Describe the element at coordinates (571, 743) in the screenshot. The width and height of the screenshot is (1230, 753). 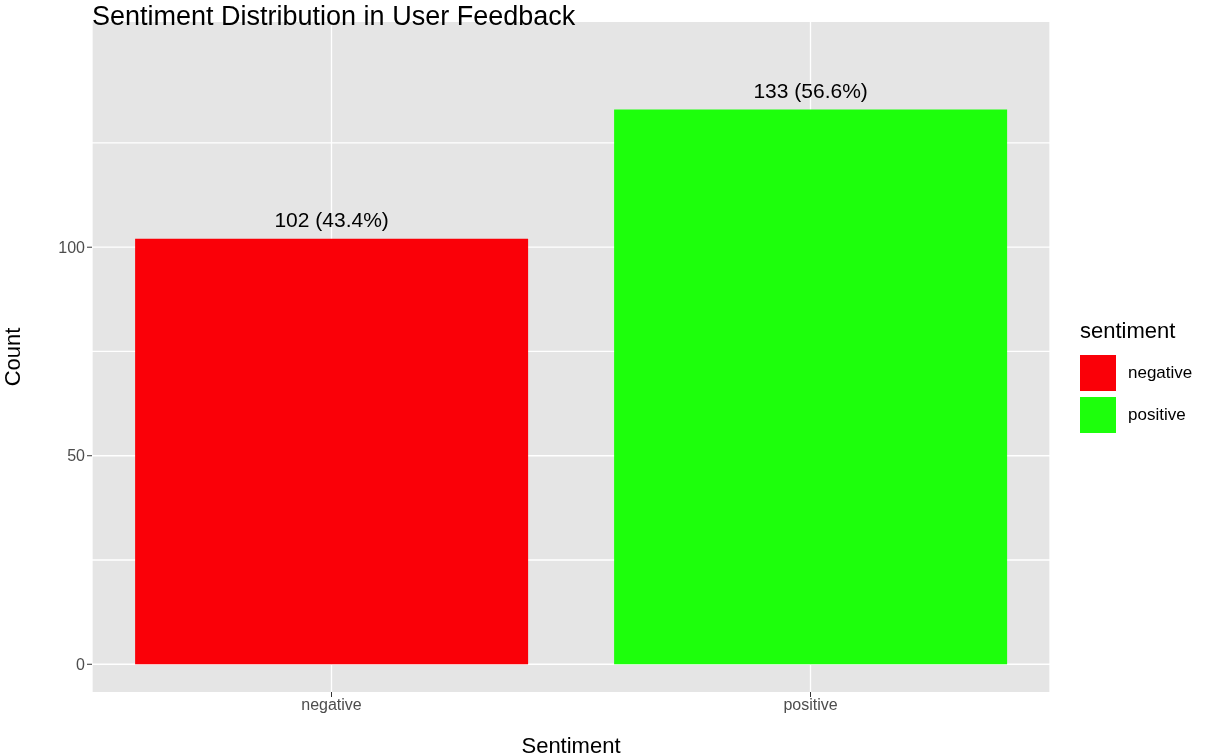
I see `x-axis-title: Sentiment` at that location.